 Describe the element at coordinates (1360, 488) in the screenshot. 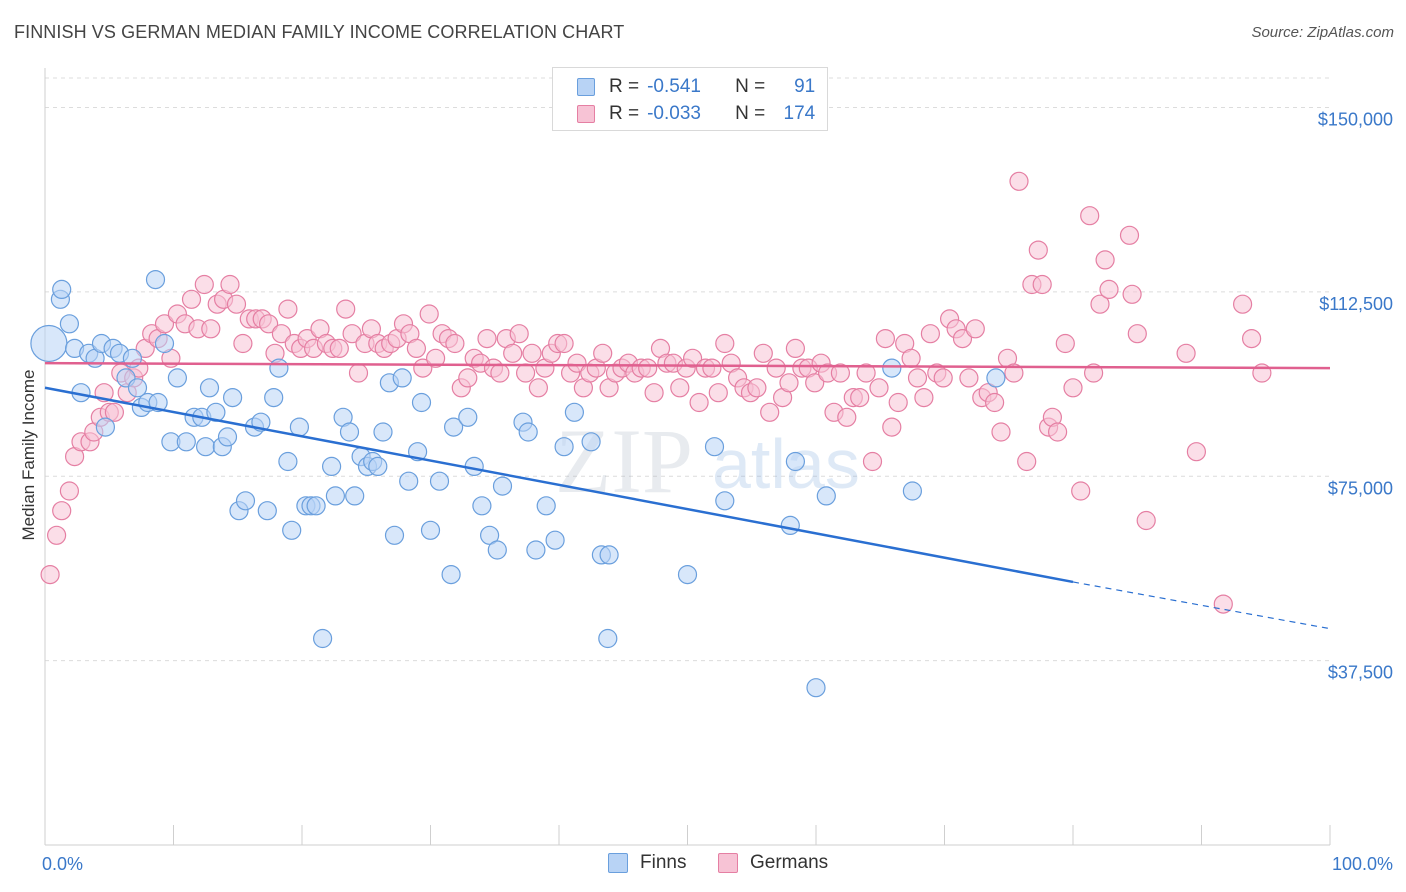

I see `y-tick-label: $75,000` at that location.